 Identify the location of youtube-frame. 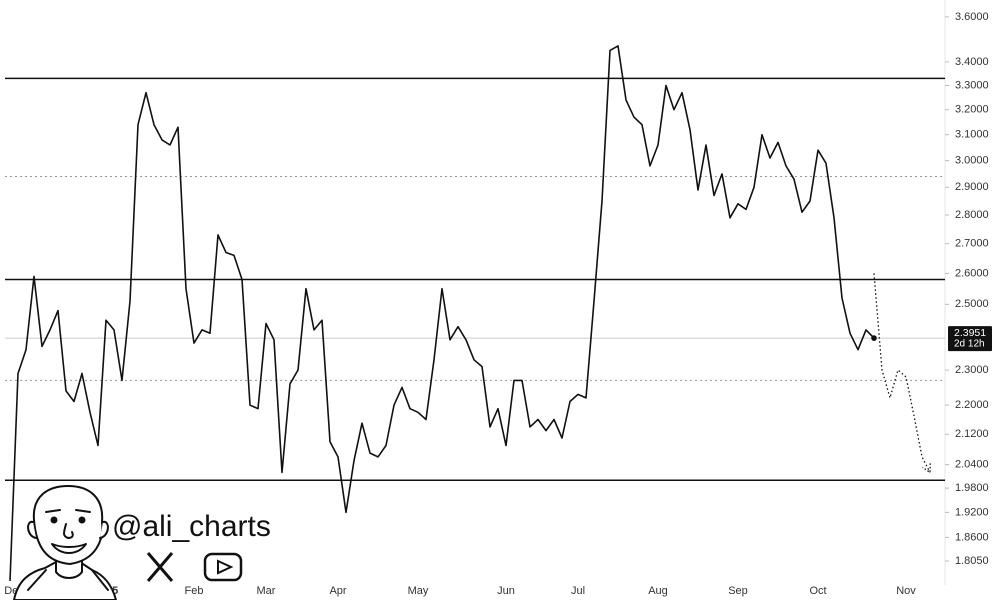
(223, 567).